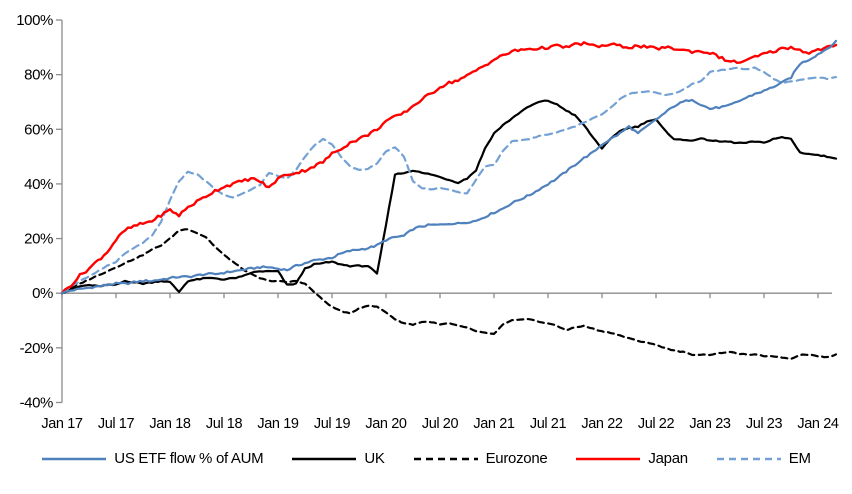 The image size is (852, 494). Describe the element at coordinates (656, 424) in the screenshot. I see `x-axis-label: Jul 22` at that location.